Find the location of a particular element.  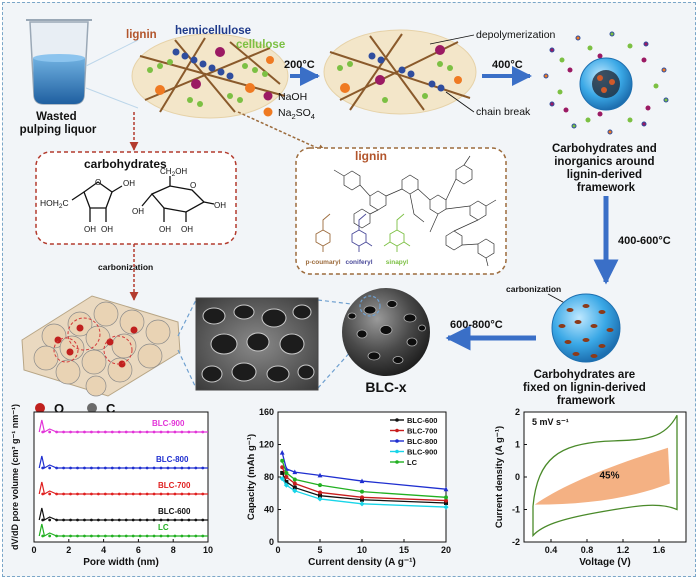

chart1-xtick-label-4: 8 is located at coordinates (173, 550).